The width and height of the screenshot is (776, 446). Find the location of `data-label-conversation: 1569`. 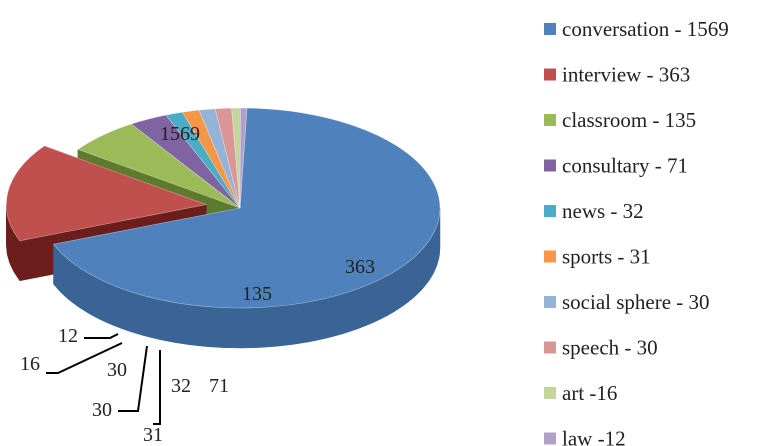

data-label-conversation: 1569 is located at coordinates (180, 134).